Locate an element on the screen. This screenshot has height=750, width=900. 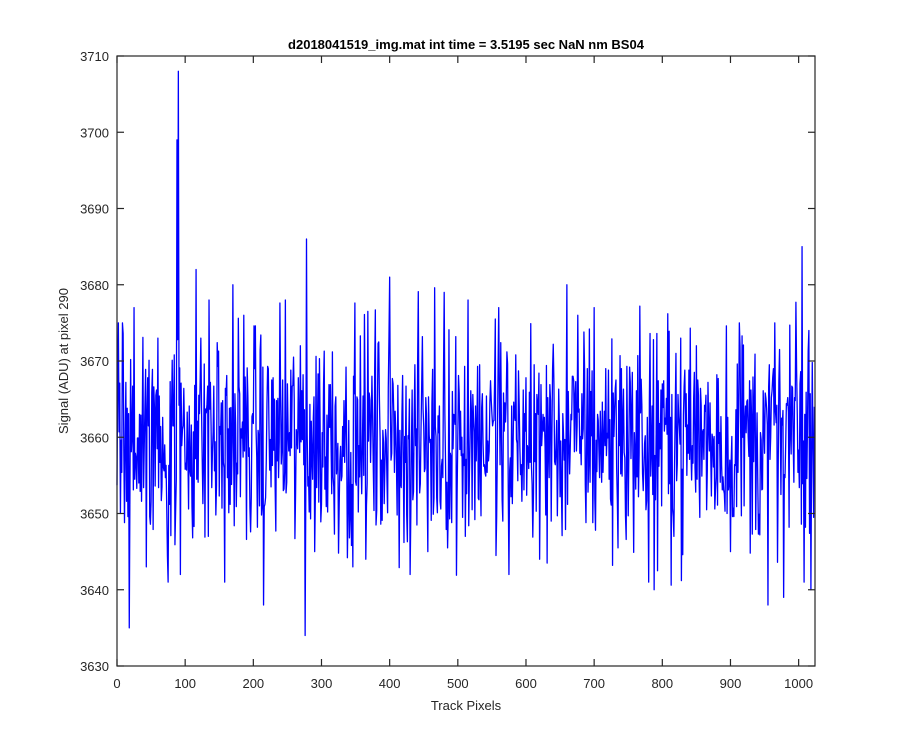
x-tick-label: 100 is located at coordinates (185, 683).